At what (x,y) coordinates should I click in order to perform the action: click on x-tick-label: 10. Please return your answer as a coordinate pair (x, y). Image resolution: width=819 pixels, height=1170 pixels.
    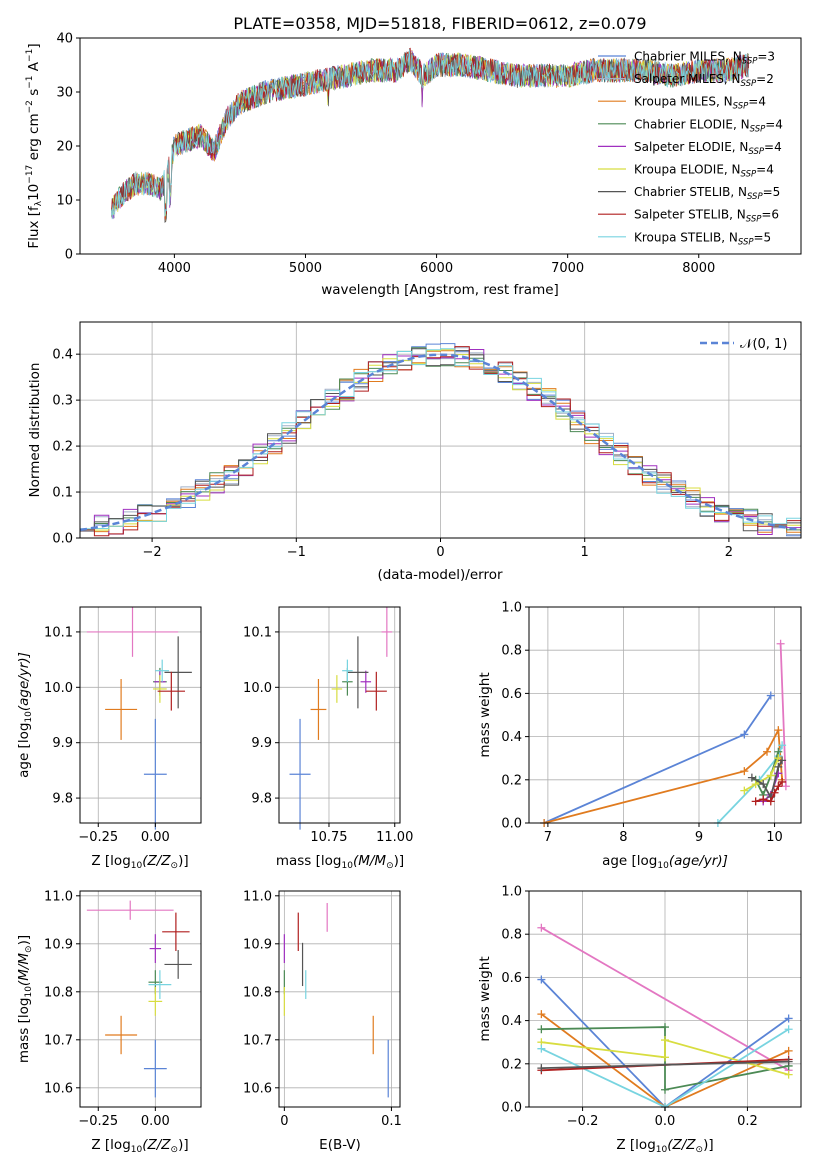
    Looking at the image, I should click on (774, 837).